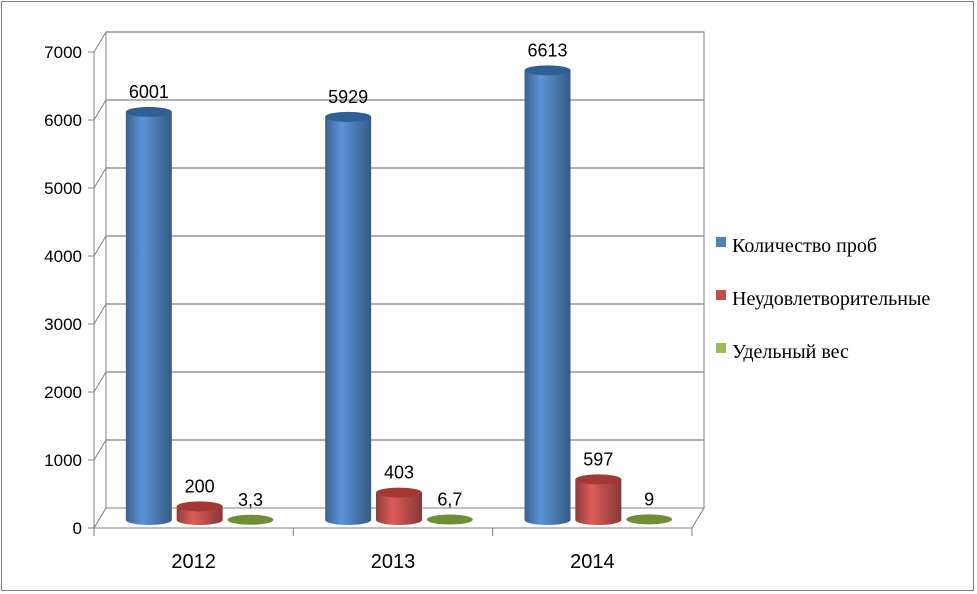 The image size is (977, 594). Describe the element at coordinates (547, 50) in the screenshot. I see `data-label: 6613` at that location.